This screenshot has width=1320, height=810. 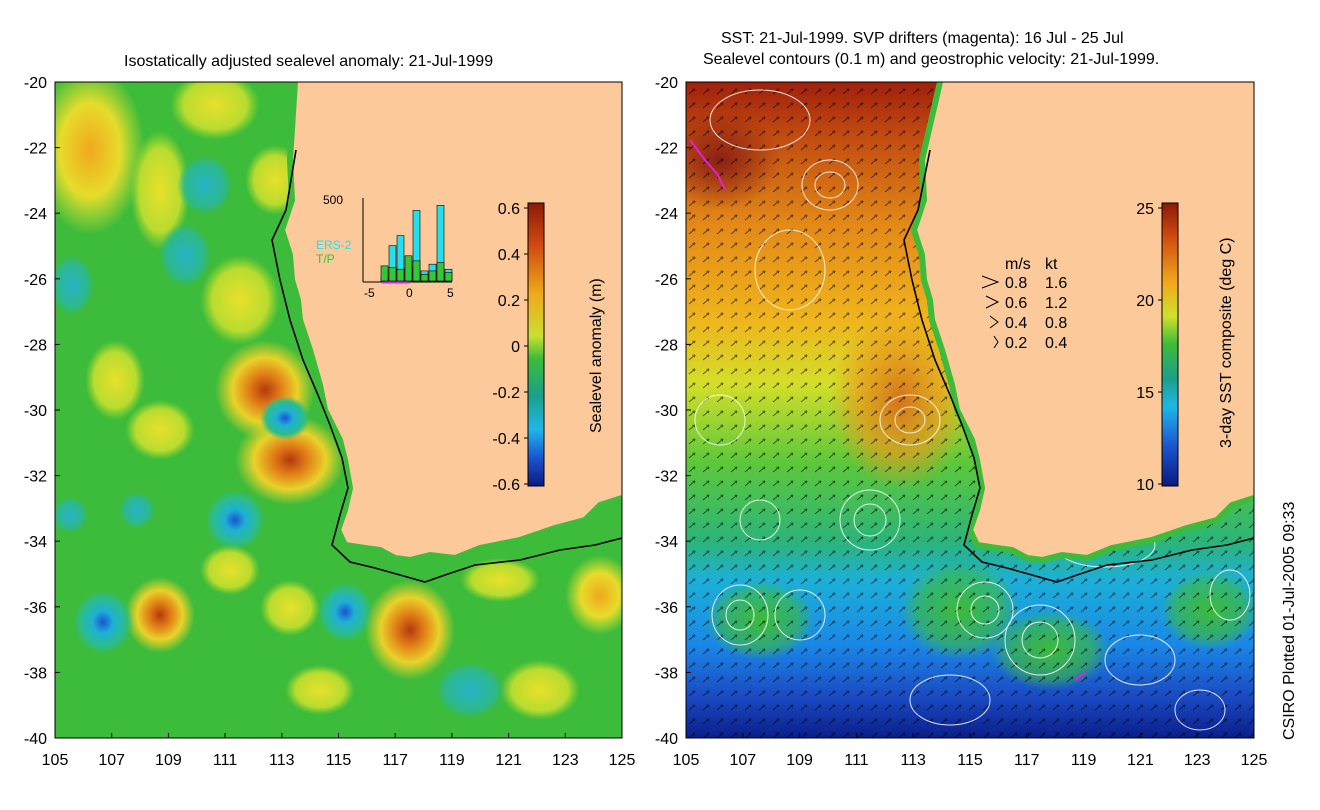 I want to click on right-colorbar: 25 20 15 10, so click(x=1157, y=347).